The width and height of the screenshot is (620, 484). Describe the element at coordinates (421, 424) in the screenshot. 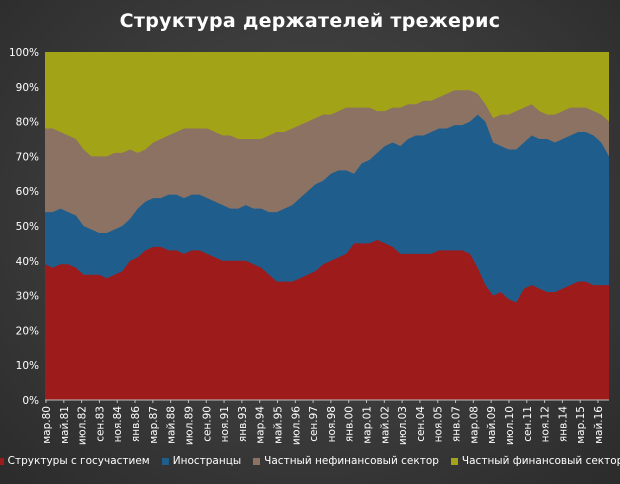

I see `x-tick-label: сен.04` at that location.